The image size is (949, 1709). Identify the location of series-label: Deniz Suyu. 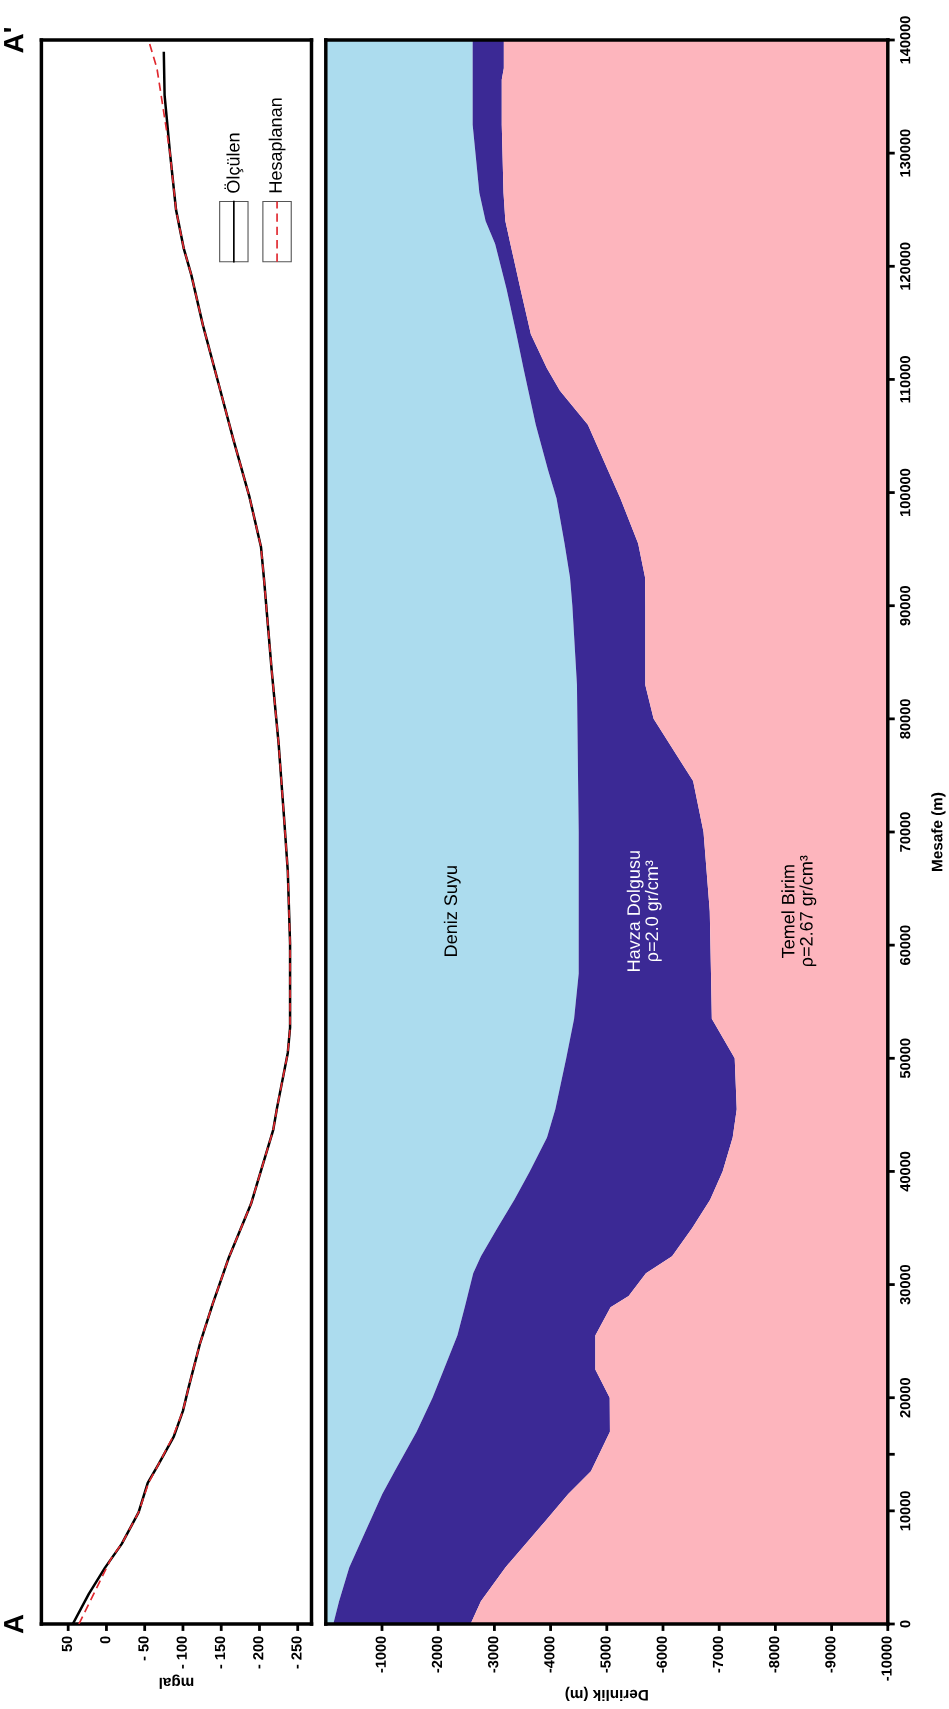
(452, 911).